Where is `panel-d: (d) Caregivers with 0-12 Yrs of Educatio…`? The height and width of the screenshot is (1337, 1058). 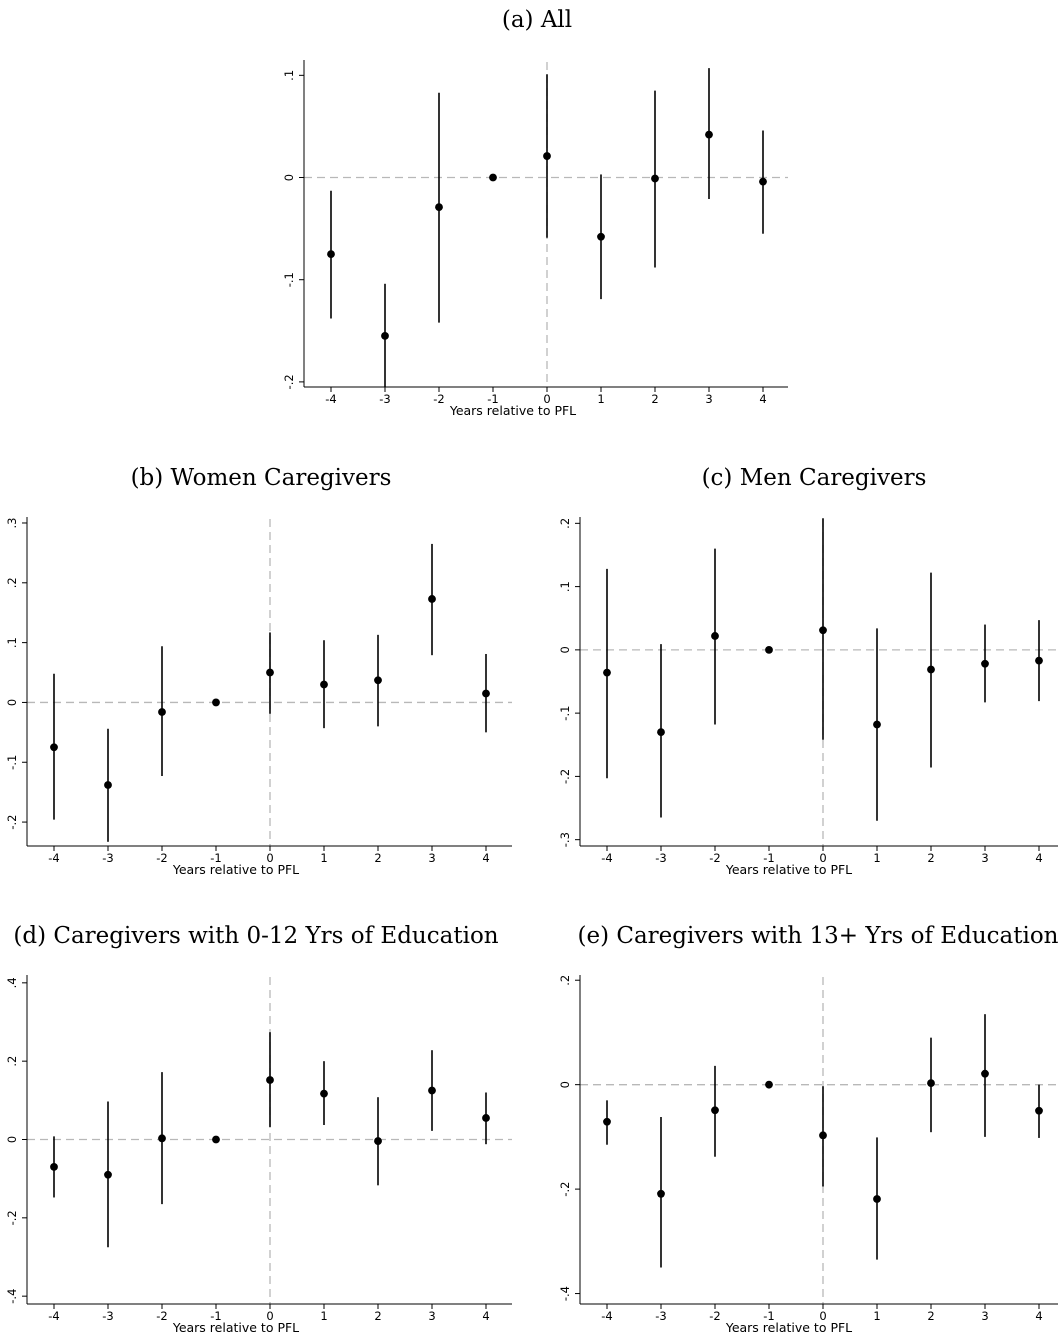 panel-d: (d) Caregivers with 0-12 Yrs of Educatio… is located at coordinates (258, 1129).